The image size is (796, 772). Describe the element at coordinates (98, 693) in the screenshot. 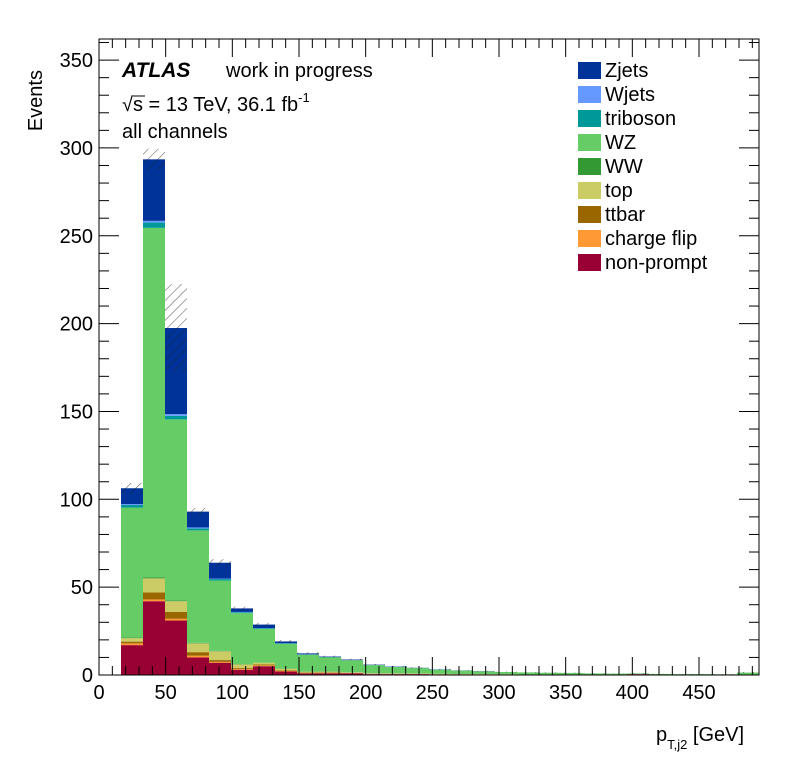

I see `x-tick-label: 0` at that location.